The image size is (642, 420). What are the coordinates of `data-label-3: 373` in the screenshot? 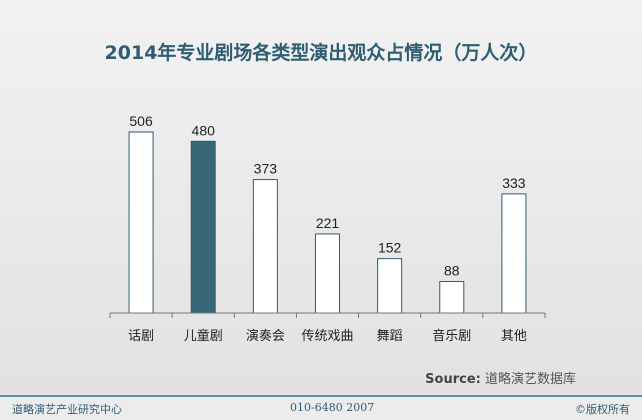 It's located at (266, 169).